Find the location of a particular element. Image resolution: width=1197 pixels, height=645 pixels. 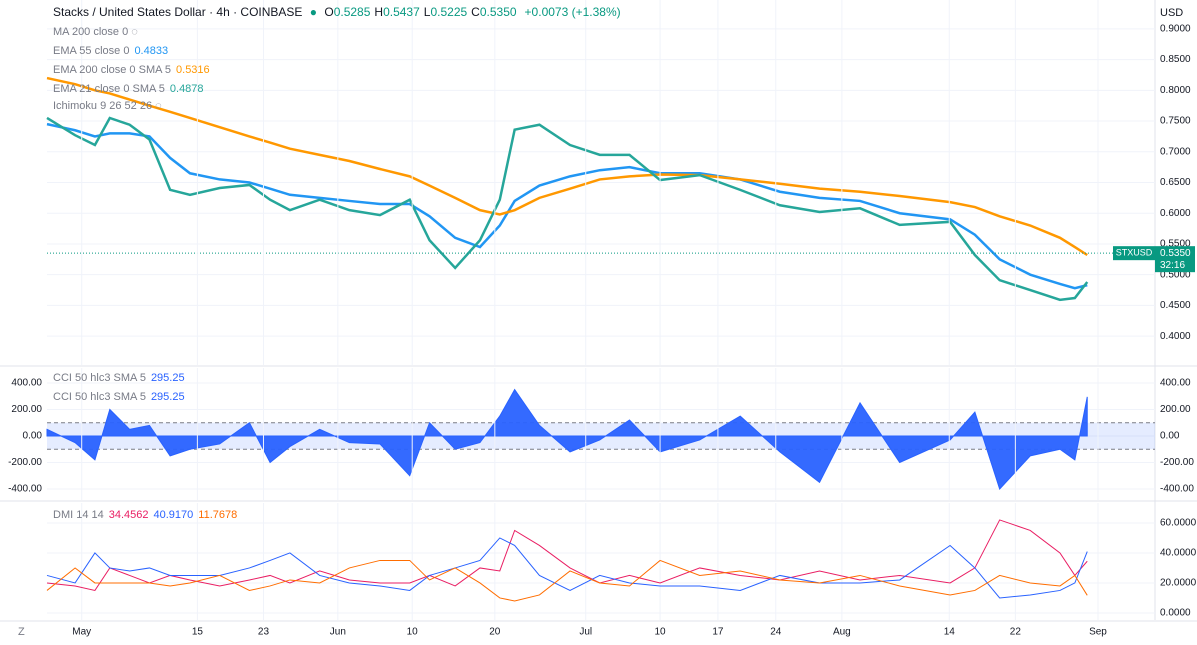

y-tick-label: 0.8500 is located at coordinates (1175, 59).